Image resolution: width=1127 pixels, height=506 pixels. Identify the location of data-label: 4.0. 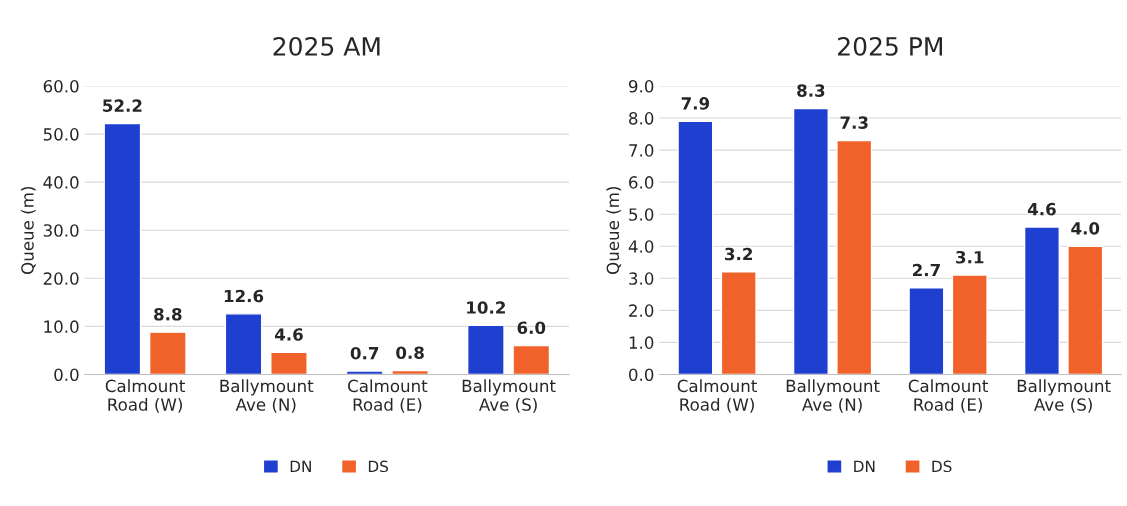
(1085, 228).